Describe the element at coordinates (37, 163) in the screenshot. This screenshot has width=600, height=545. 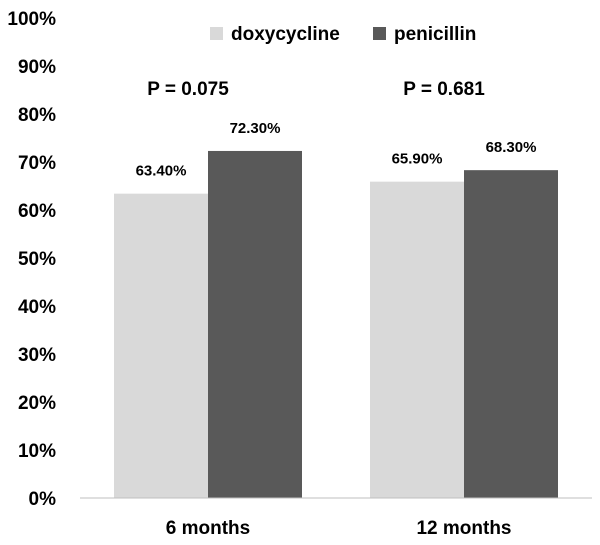
I see `y-tick-label: 70%` at that location.